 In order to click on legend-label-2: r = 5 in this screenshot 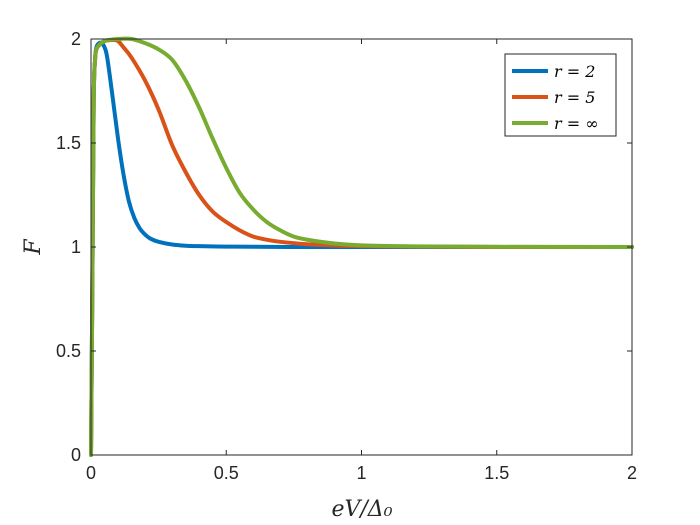, I will do `click(574, 97)`.